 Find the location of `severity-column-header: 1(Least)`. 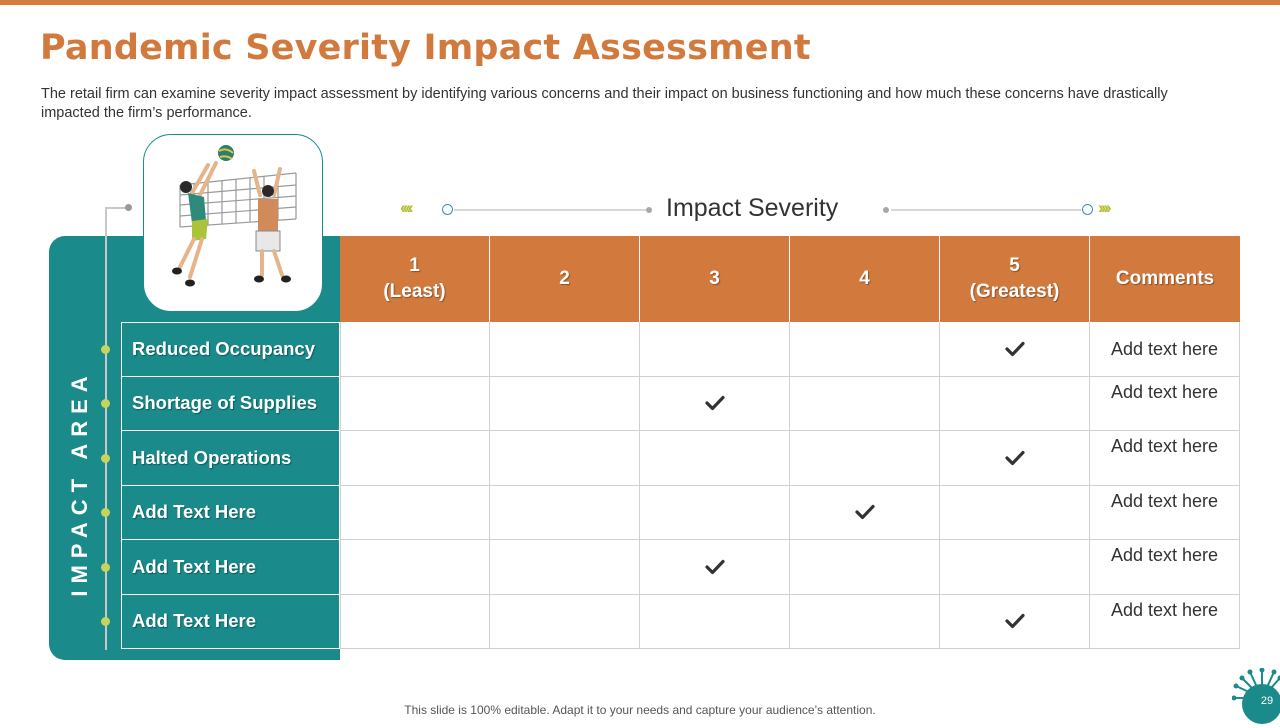

severity-column-header: 1(Least) is located at coordinates (415, 279).